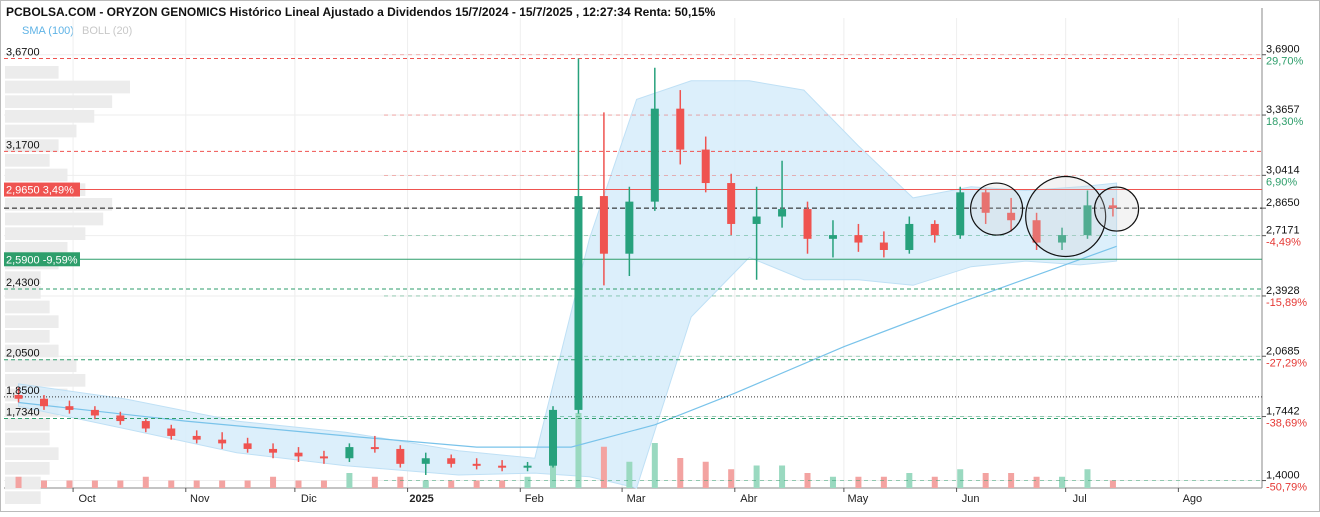 This screenshot has height=517, width=1320. What do you see at coordinates (23, 52) in the screenshot?
I see `left-level-label: 3,6700` at bounding box center [23, 52].